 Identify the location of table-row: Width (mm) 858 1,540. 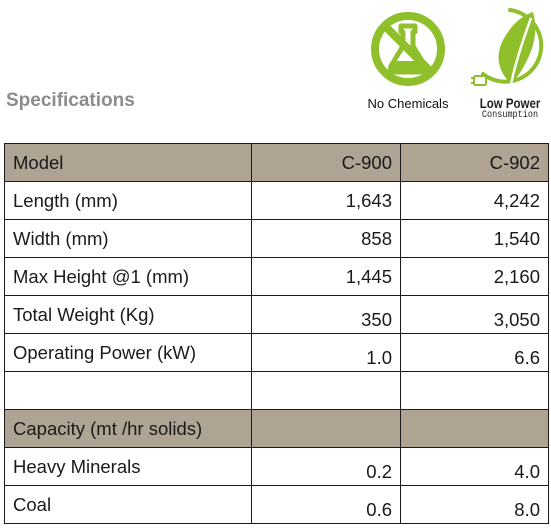
(276, 238).